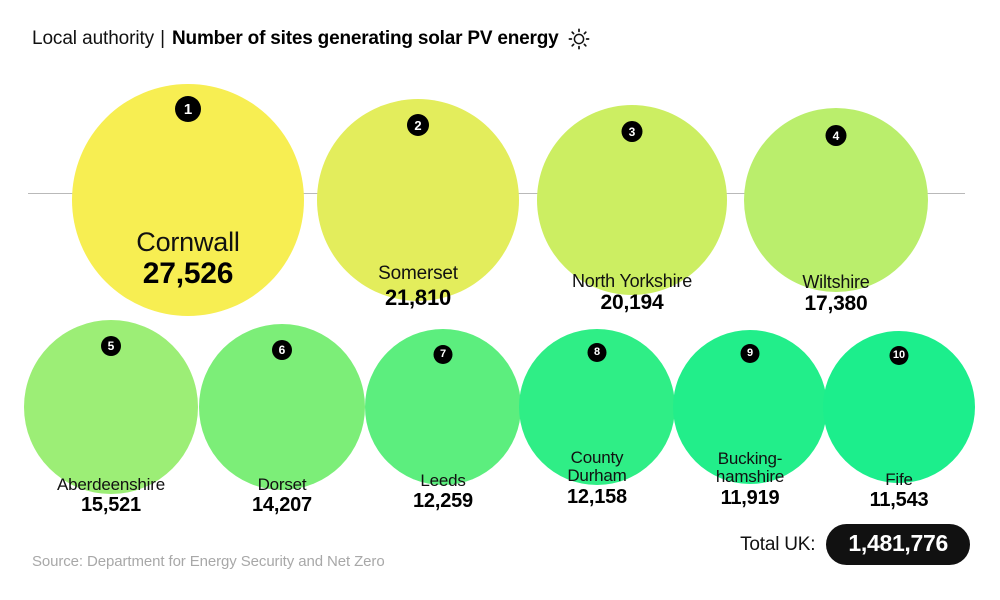  Describe the element at coordinates (750, 419) in the screenshot. I see `bubble-buckinghamshire: 9 Bucking-hamshire 11,919` at that location.